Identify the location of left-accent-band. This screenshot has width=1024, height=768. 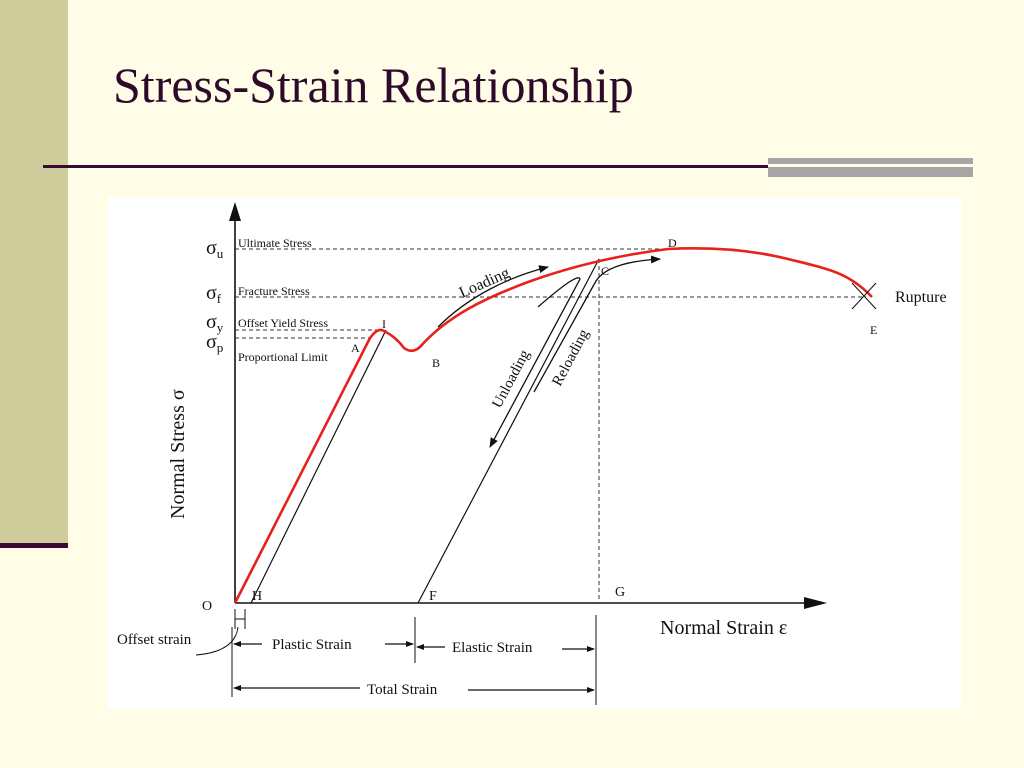
(34, 274).